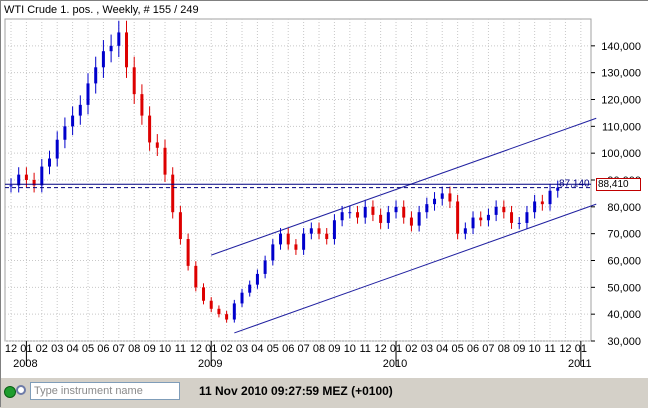 The image size is (648, 408). I want to click on connection-status-icon, so click(10, 392).